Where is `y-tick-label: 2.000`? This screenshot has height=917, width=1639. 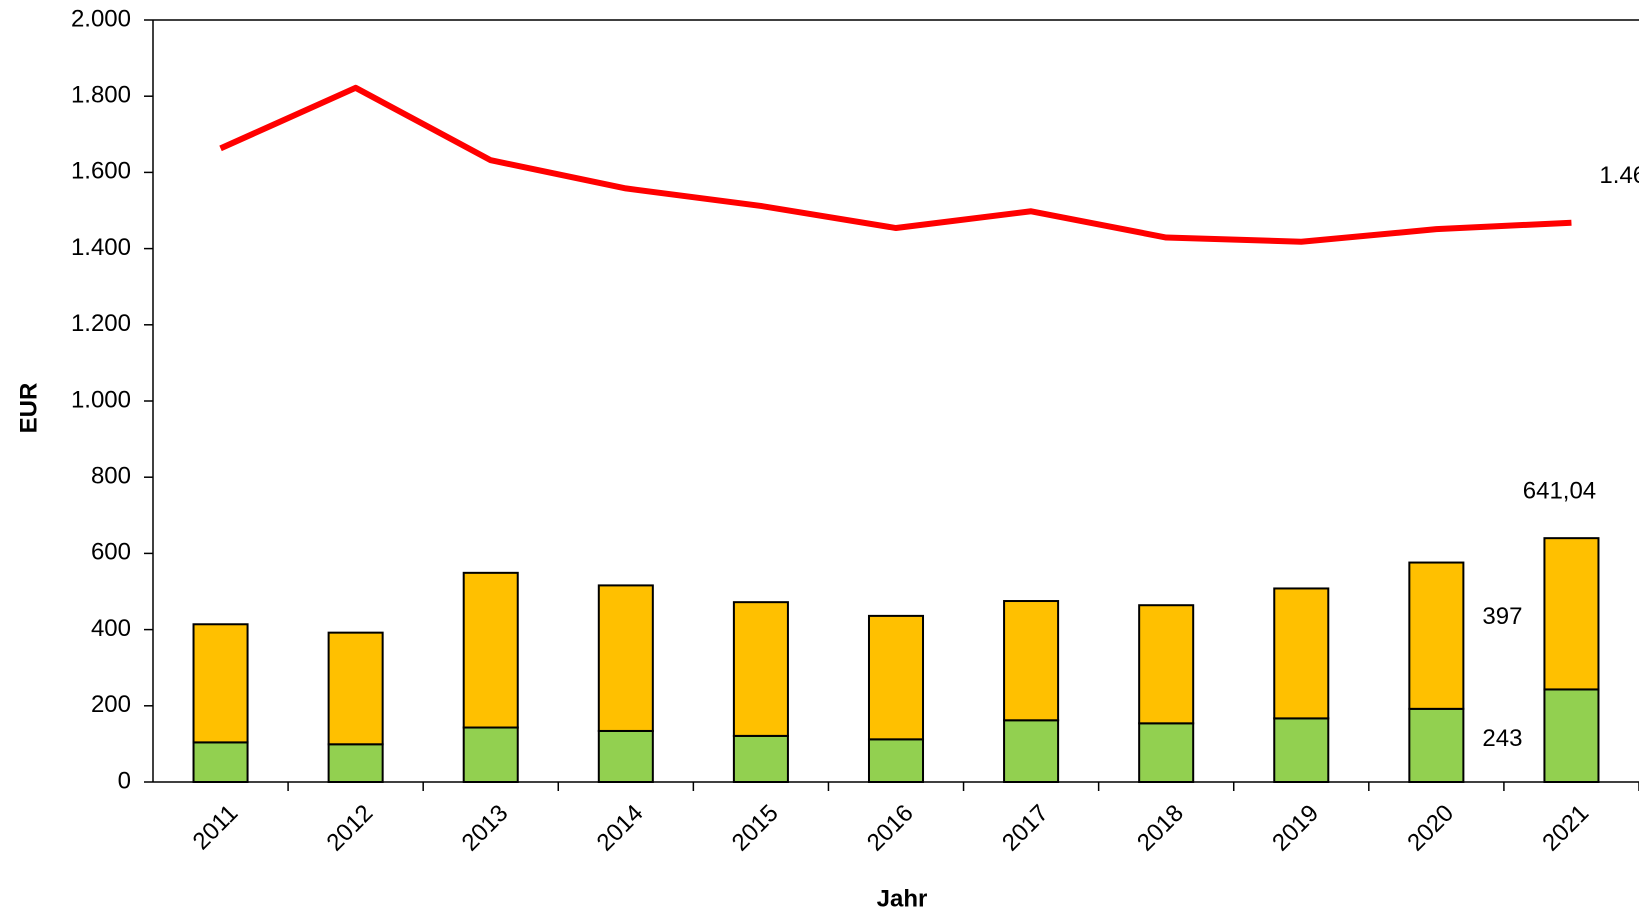 y-tick-label: 2.000 is located at coordinates (101, 18).